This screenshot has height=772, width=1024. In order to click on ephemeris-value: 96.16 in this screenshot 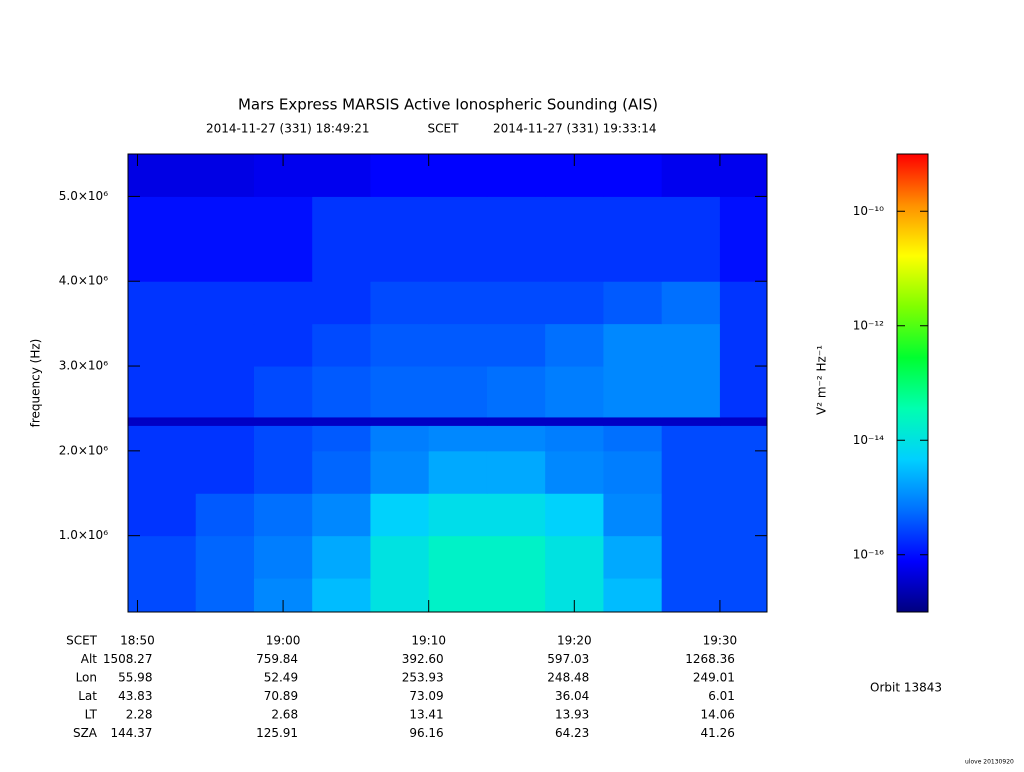, I will do `click(426, 733)`.